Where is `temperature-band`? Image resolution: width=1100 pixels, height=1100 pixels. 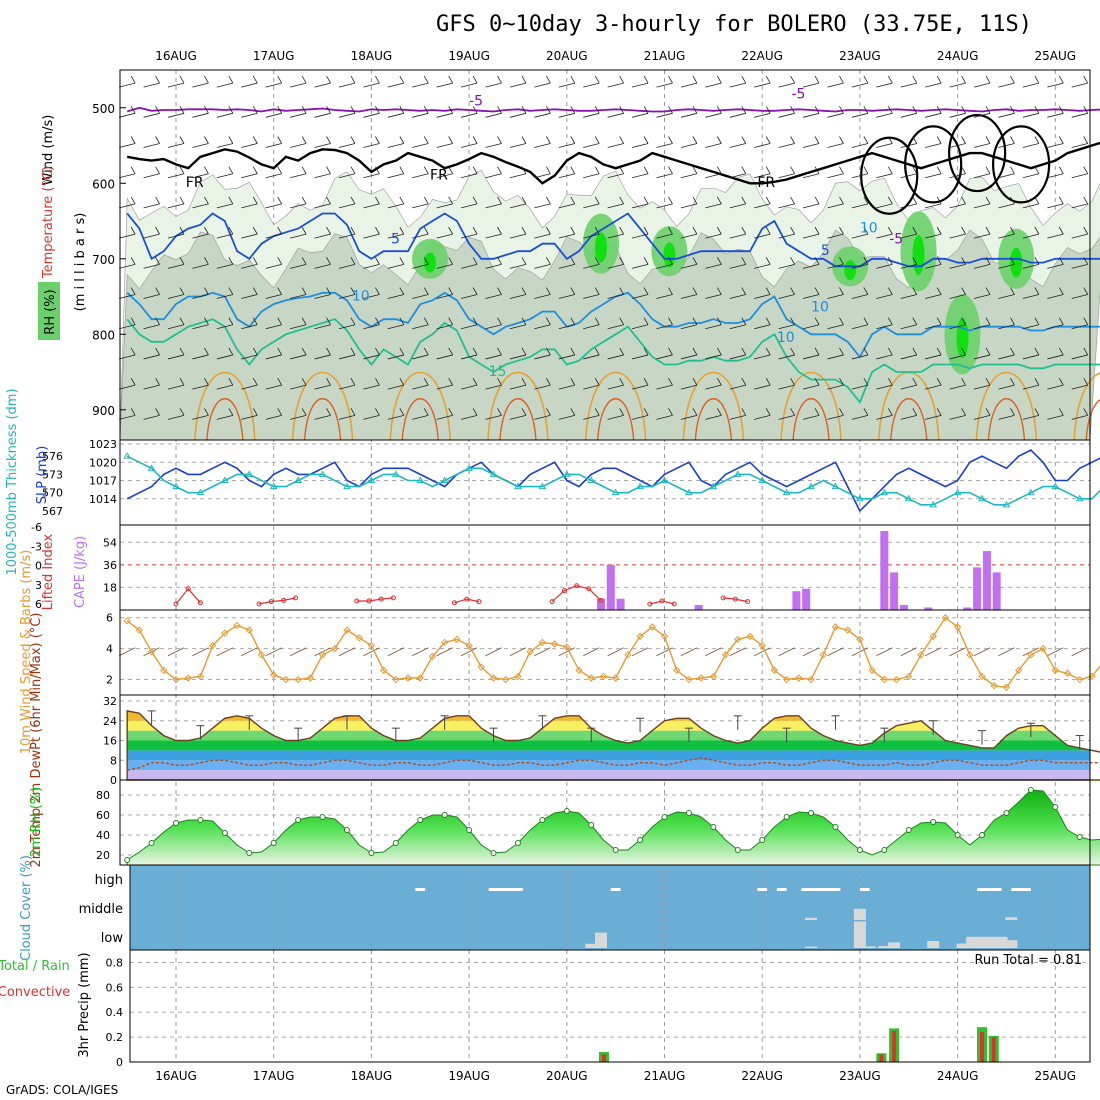 temperature-band is located at coordinates (608, 715).